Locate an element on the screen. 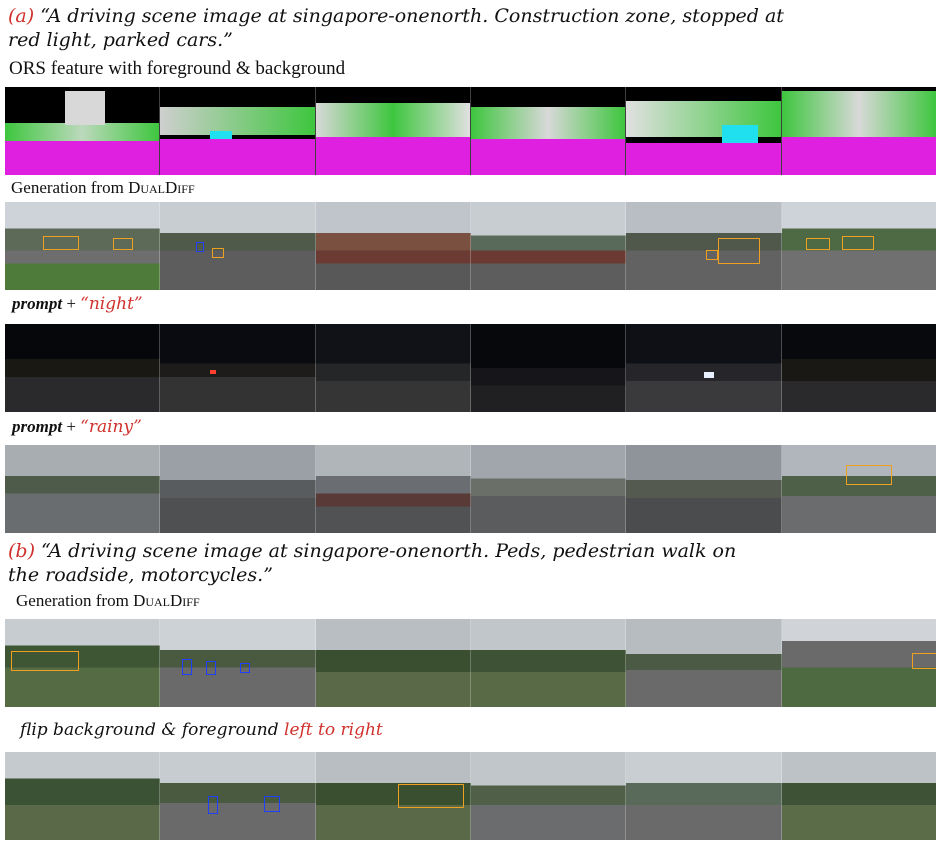 This screenshot has width=938, height=842. night-strip is located at coordinates (470, 368).